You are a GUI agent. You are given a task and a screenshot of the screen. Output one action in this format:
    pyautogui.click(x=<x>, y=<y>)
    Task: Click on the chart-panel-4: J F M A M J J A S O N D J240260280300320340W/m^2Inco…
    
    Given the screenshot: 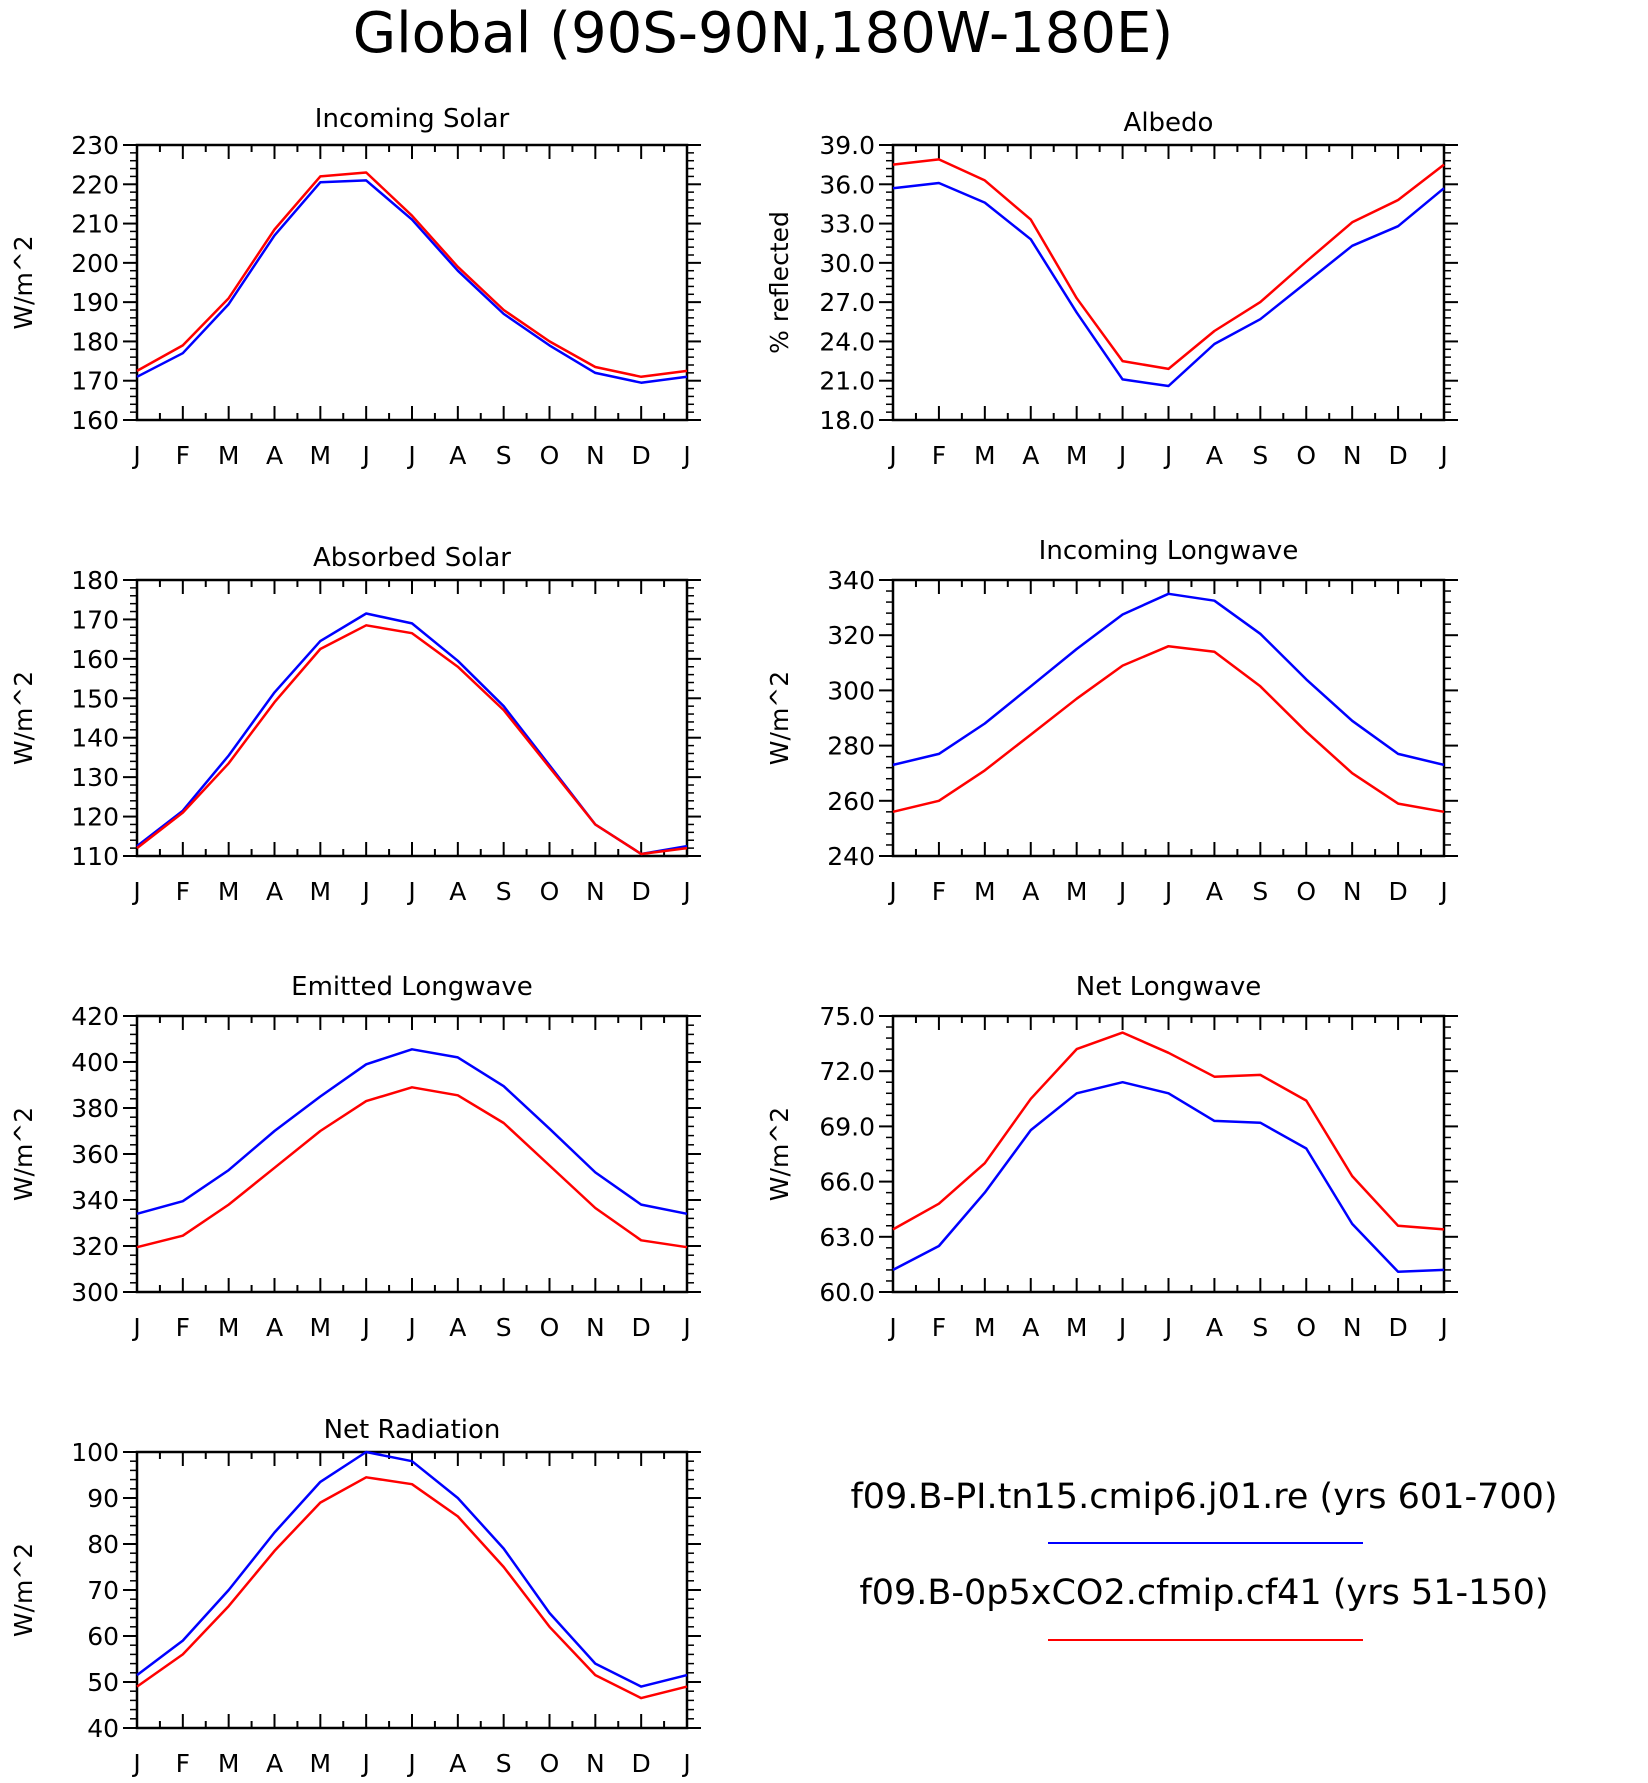 What is the action you would take?
    pyautogui.click(x=1111, y=721)
    